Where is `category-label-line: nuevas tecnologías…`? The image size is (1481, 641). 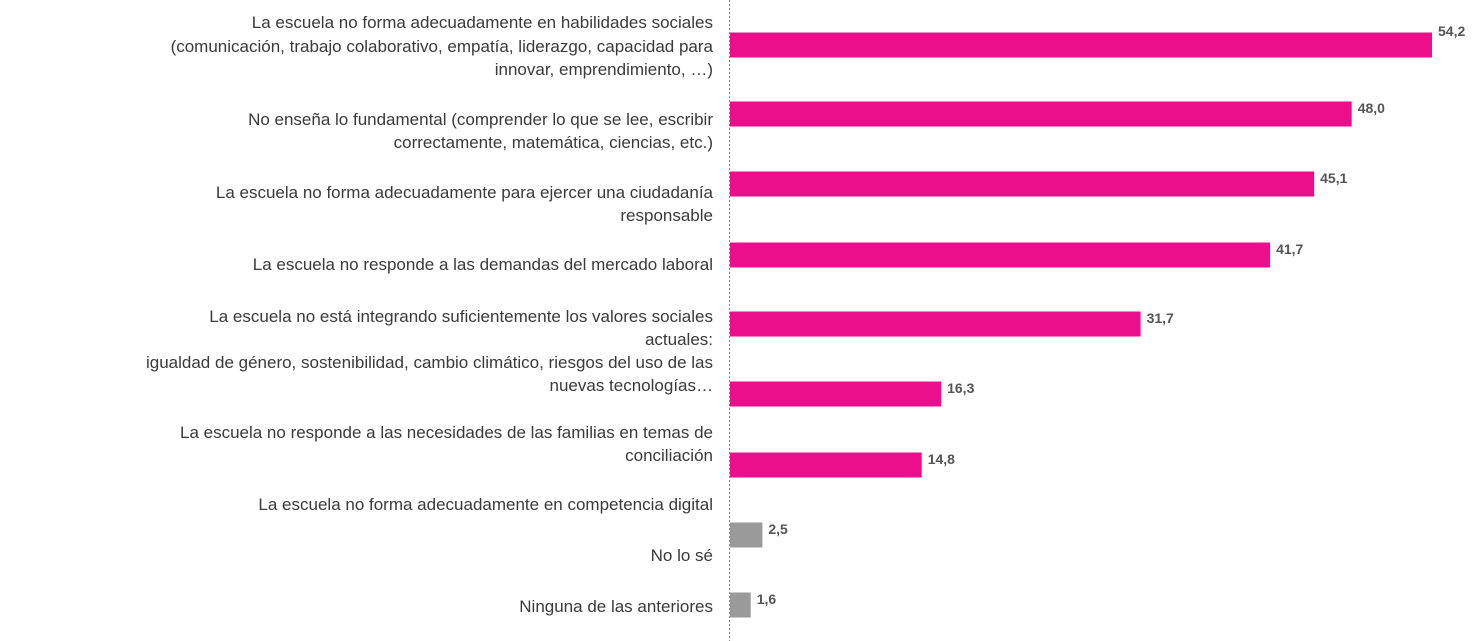 category-label-line: nuevas tecnologías… is located at coordinates (632, 385).